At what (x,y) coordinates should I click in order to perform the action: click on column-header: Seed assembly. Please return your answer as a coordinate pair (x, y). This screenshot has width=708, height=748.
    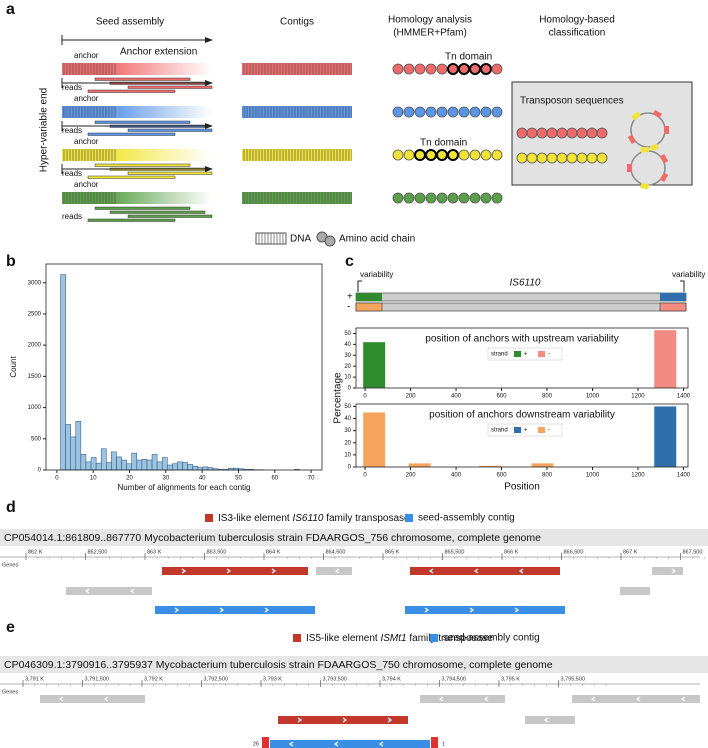
    Looking at the image, I should click on (130, 22).